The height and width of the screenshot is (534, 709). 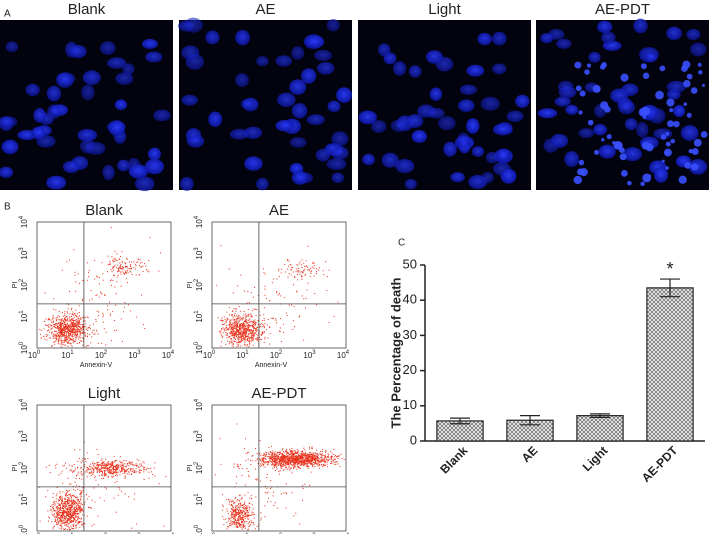 What do you see at coordinates (199, 221) in the screenshot?
I see `y-tick-label: 104` at bounding box center [199, 221].